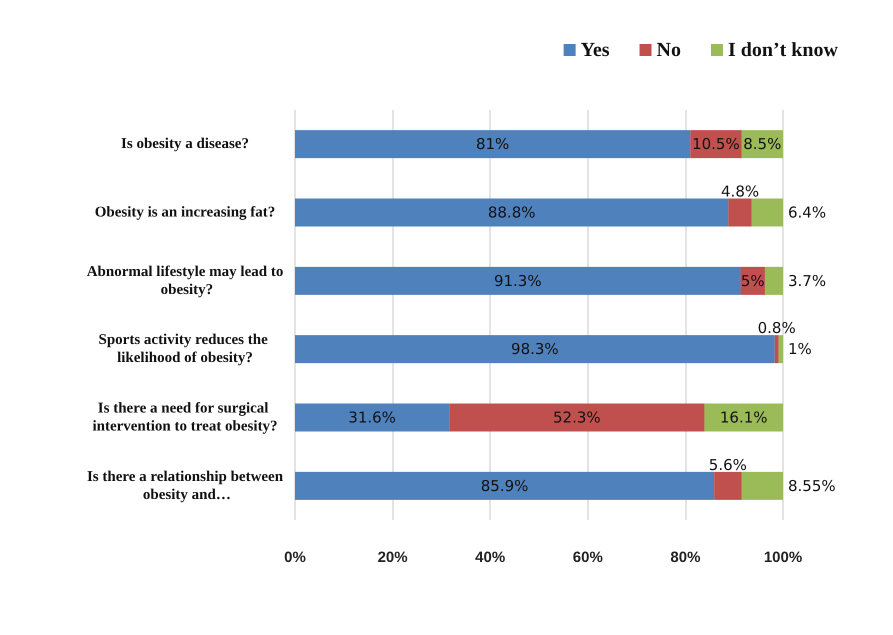  Describe the element at coordinates (185, 212) in the screenshot. I see `y-tick-label: Obesity is an increasing fat?` at that location.